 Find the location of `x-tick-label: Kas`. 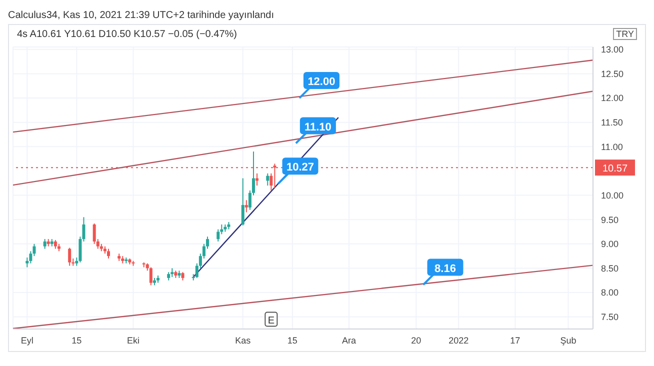

x-tick-label: Kas is located at coordinates (243, 340).